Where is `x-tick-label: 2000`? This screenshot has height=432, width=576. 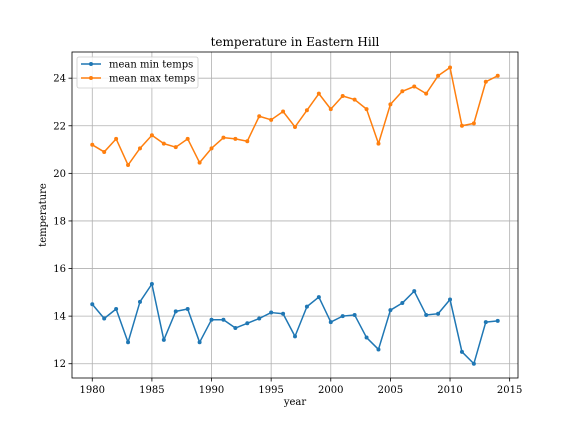 x-tick-label: 2000 is located at coordinates (330, 390).